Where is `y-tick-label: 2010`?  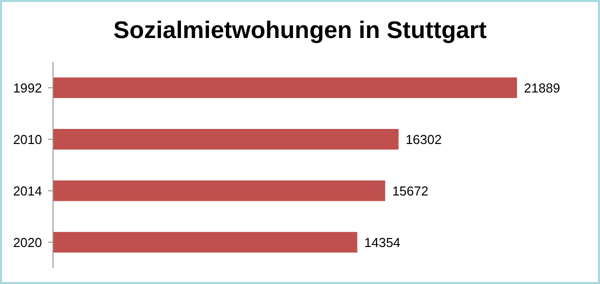 y-tick-label: 2010 is located at coordinates (27, 139).